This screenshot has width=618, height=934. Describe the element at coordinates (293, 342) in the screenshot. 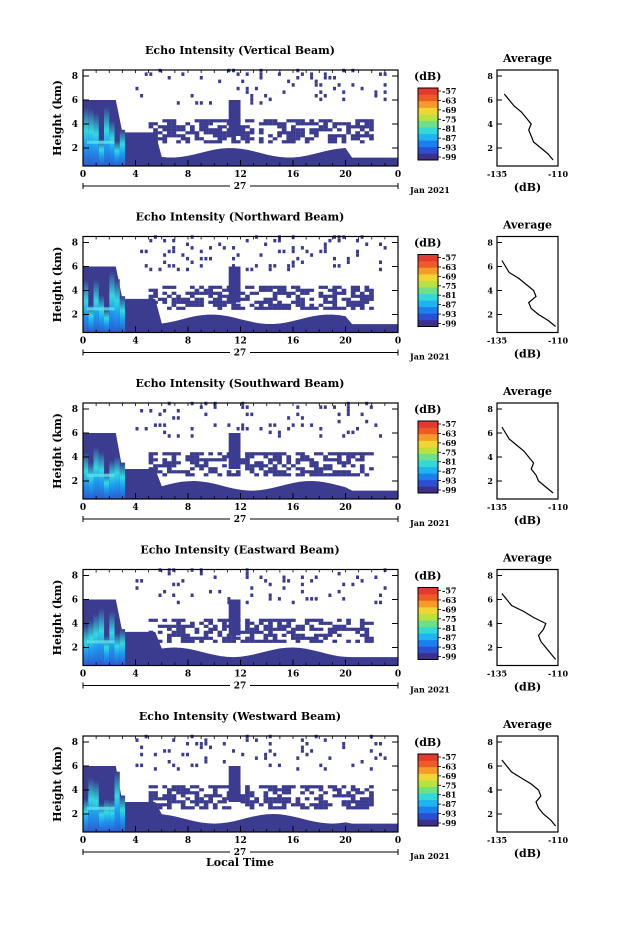

I see `x-tick-label: 16` at that location.